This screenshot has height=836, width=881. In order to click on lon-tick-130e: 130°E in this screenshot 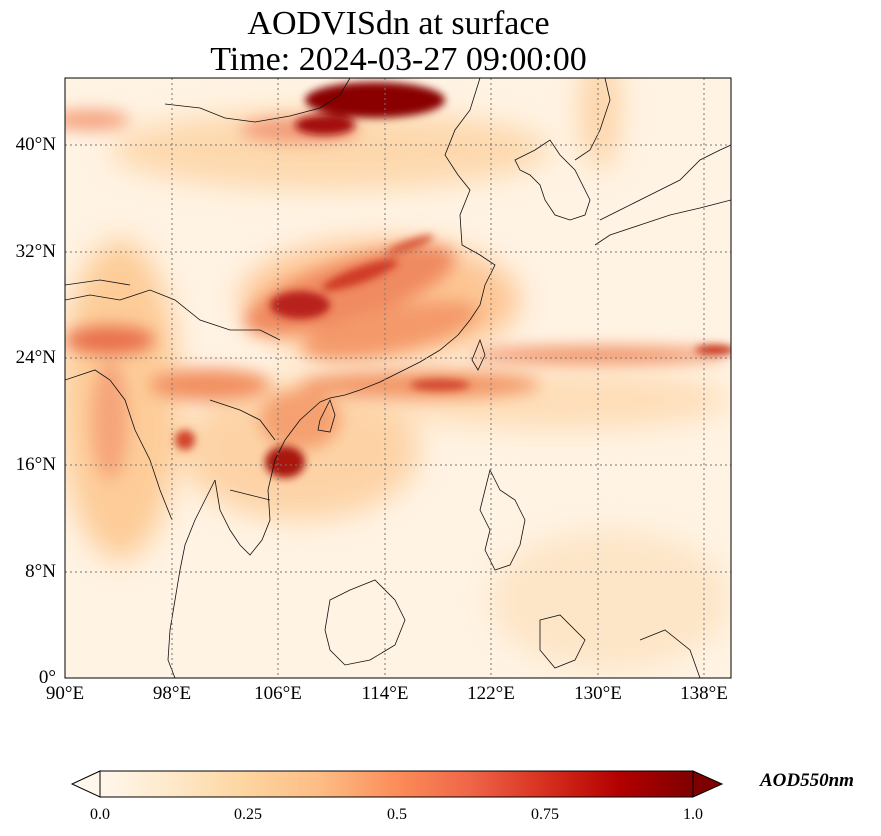, I will do `click(598, 693)`.